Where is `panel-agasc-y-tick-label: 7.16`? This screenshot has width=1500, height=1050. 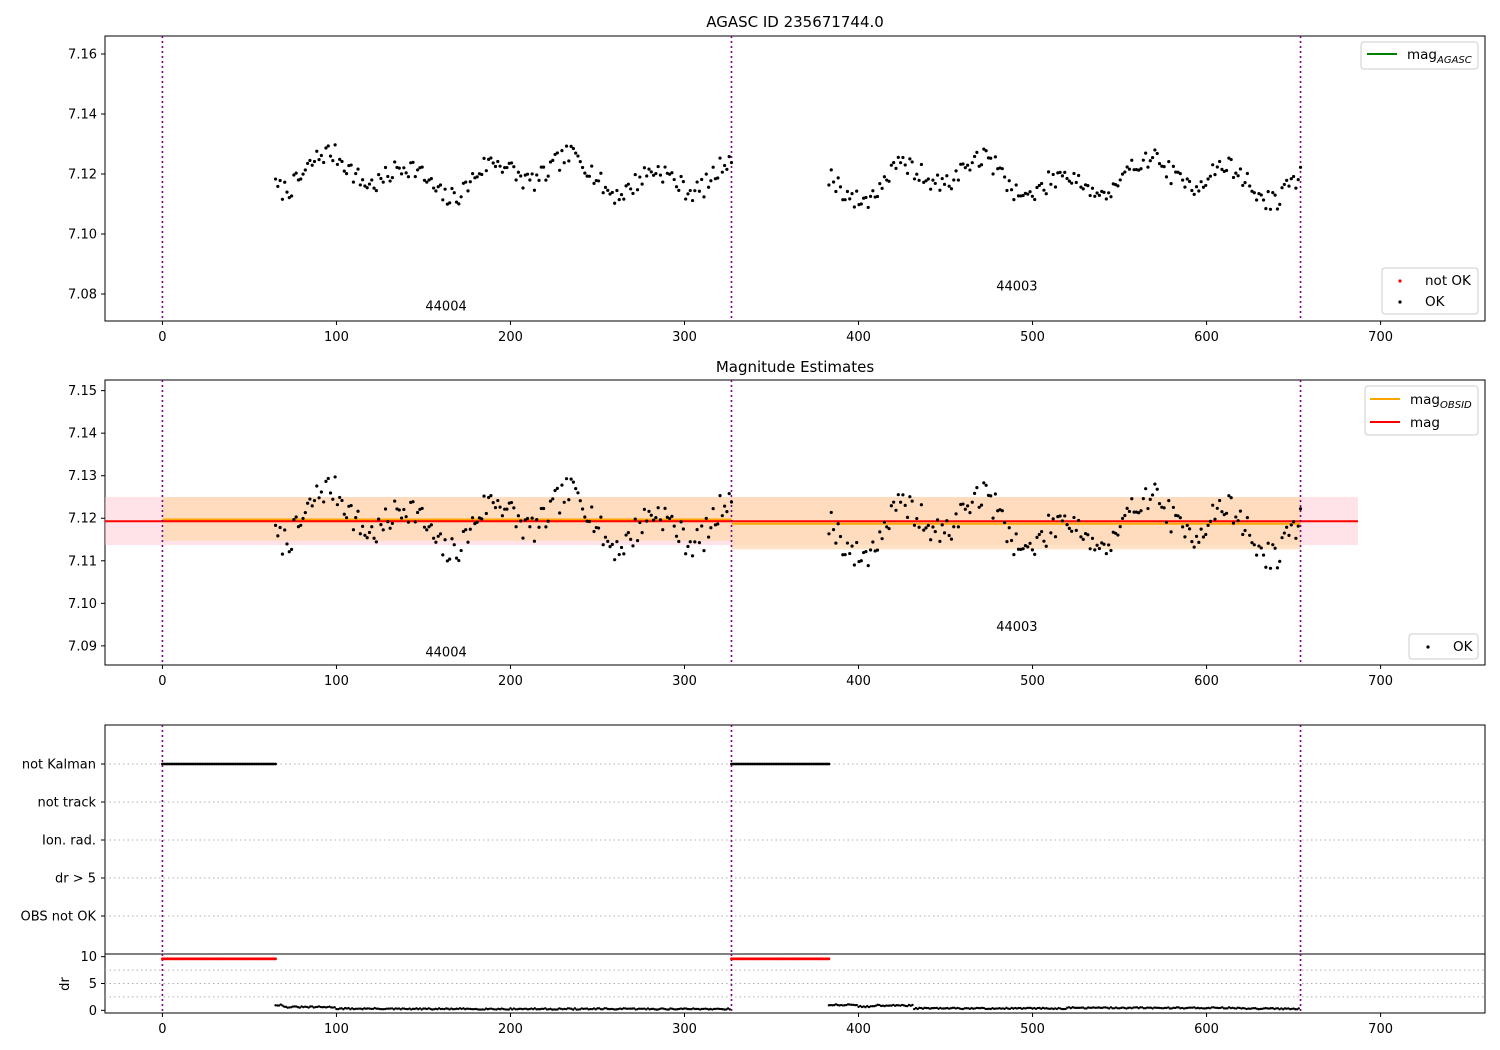
panel-agasc-y-tick-label: 7.16 is located at coordinates (82, 55).